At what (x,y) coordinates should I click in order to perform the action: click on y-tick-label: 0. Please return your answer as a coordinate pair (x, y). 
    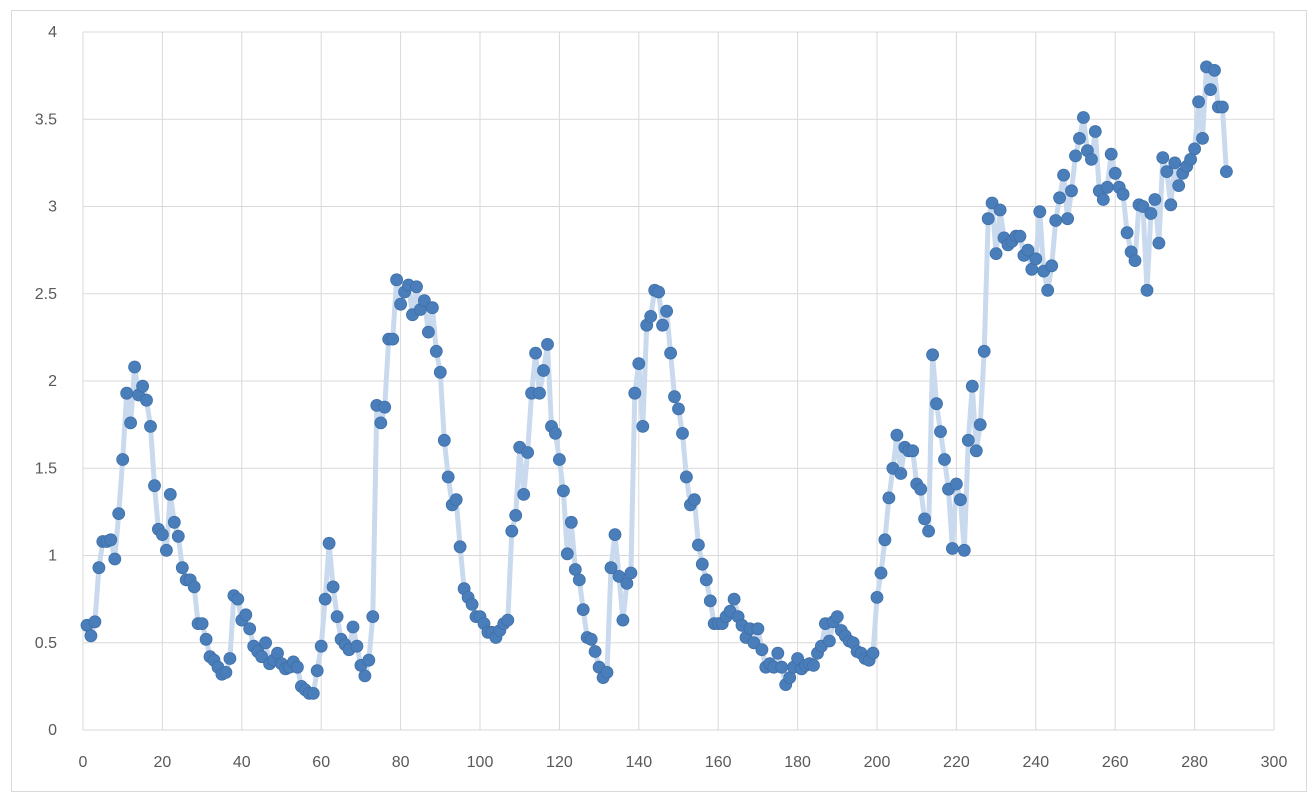
    Looking at the image, I should click on (52, 730).